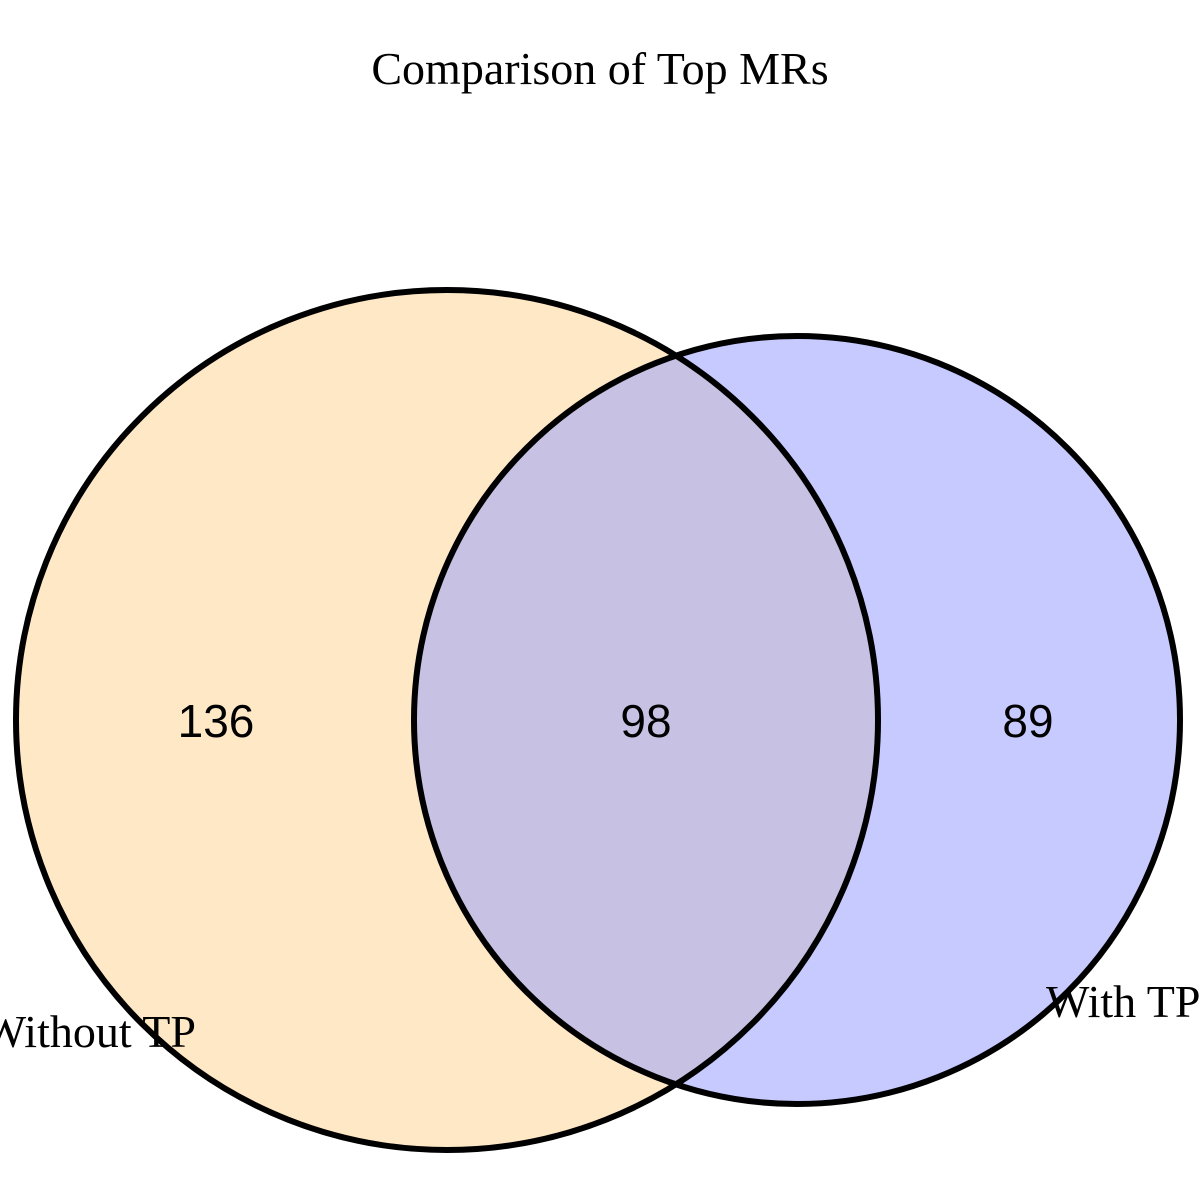  What do you see at coordinates (1027, 721) in the screenshot?
I see `count-with-tp-only: 89` at bounding box center [1027, 721].